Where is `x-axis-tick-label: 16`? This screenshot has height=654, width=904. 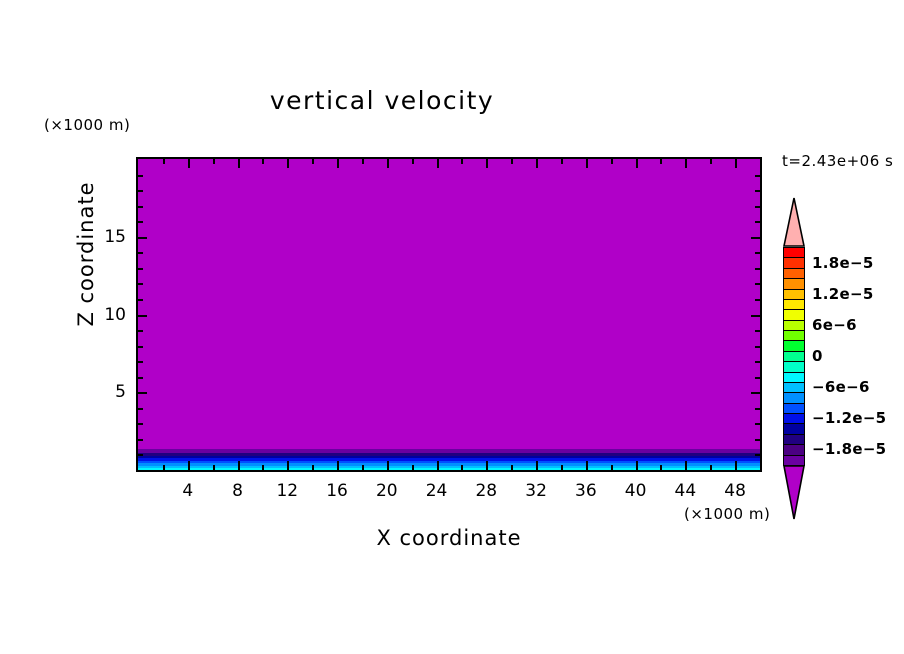
x-axis-tick-label: 16 is located at coordinates (337, 491).